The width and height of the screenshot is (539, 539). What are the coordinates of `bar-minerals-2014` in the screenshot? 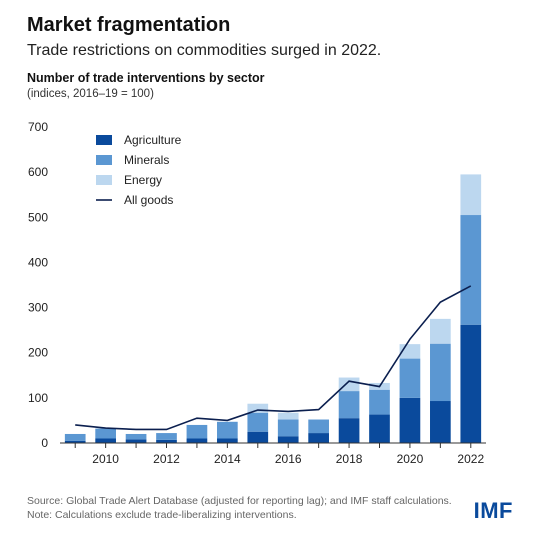 It's located at (227, 430).